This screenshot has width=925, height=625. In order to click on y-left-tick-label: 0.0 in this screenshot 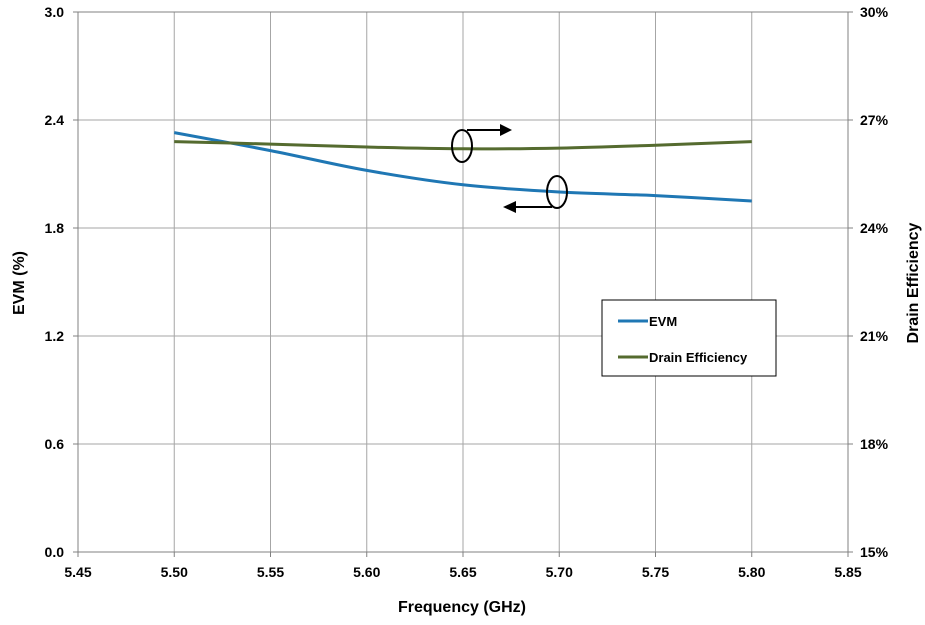, I will do `click(55, 552)`.